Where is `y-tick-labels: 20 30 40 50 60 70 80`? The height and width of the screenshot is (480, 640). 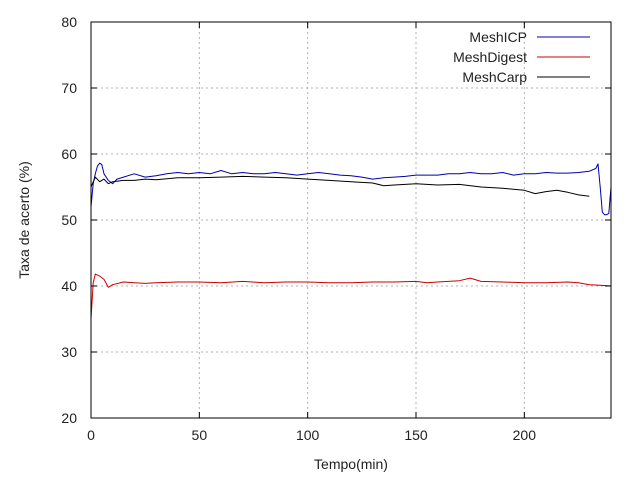
y-tick-labels: 20 30 40 50 60 70 80 is located at coordinates (69, 220).